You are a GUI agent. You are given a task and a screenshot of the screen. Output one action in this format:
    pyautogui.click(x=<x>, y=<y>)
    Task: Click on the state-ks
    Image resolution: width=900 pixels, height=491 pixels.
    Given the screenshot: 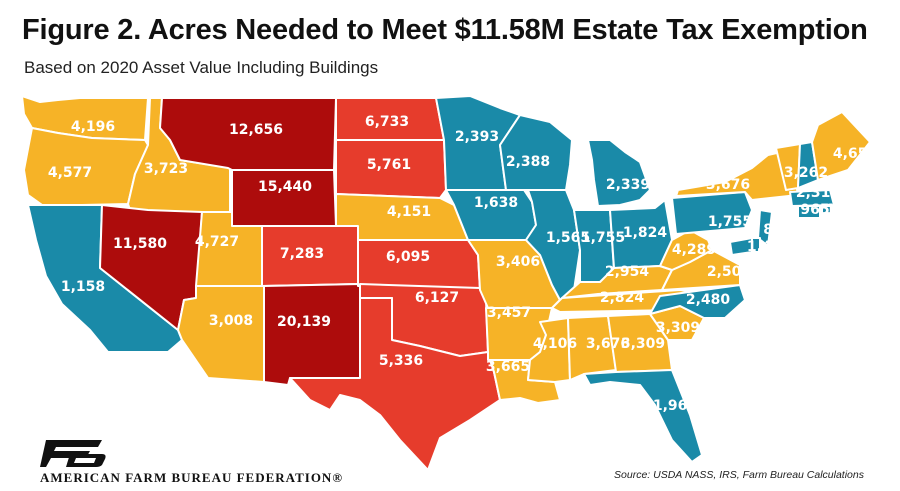 What is the action you would take?
    pyautogui.click(x=419, y=265)
    